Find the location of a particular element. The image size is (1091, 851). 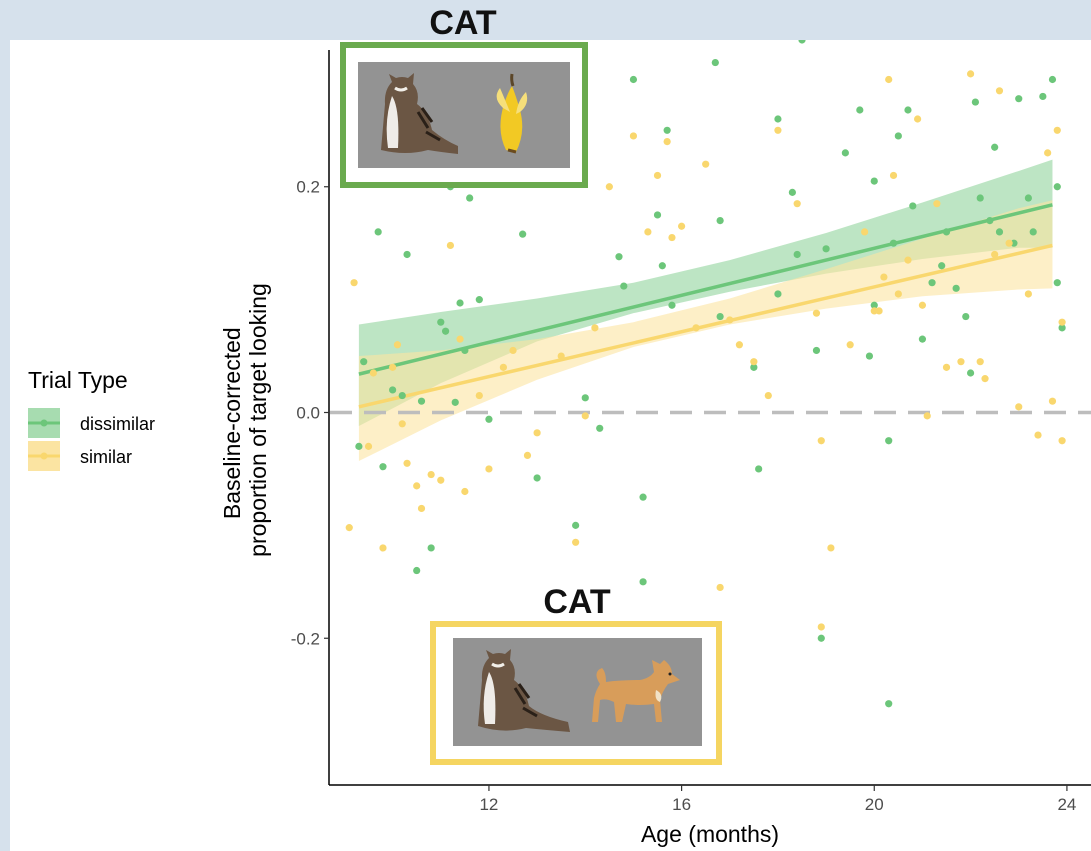

dissimilar-condition-label: CAT is located at coordinates (463, 23).